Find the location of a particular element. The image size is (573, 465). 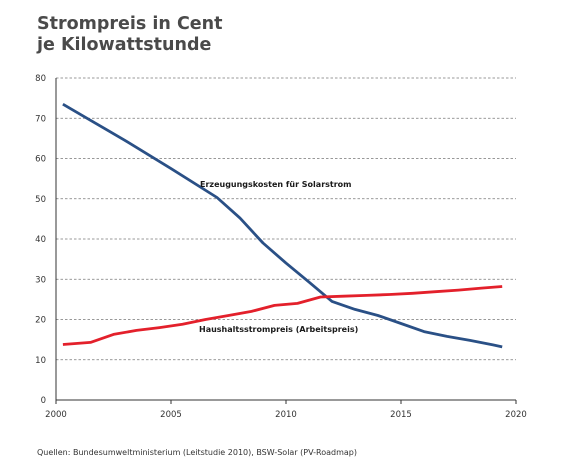

chart-title-line-2: je Kilowattstunde is located at coordinates (123, 45).